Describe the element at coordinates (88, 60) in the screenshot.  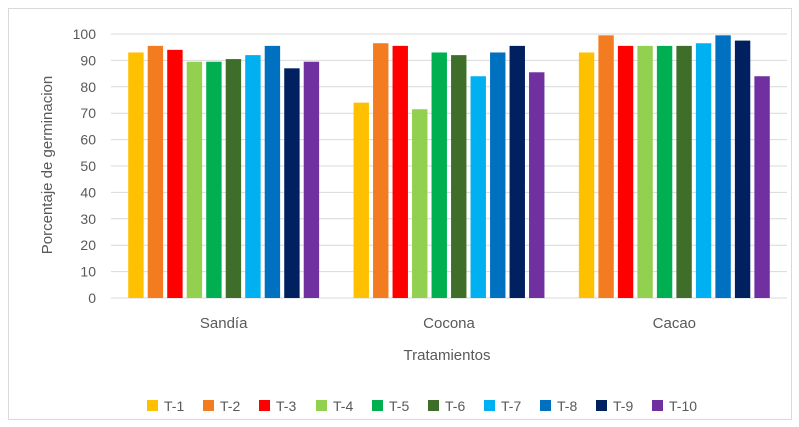
I see `y-tick-label: 90` at that location.